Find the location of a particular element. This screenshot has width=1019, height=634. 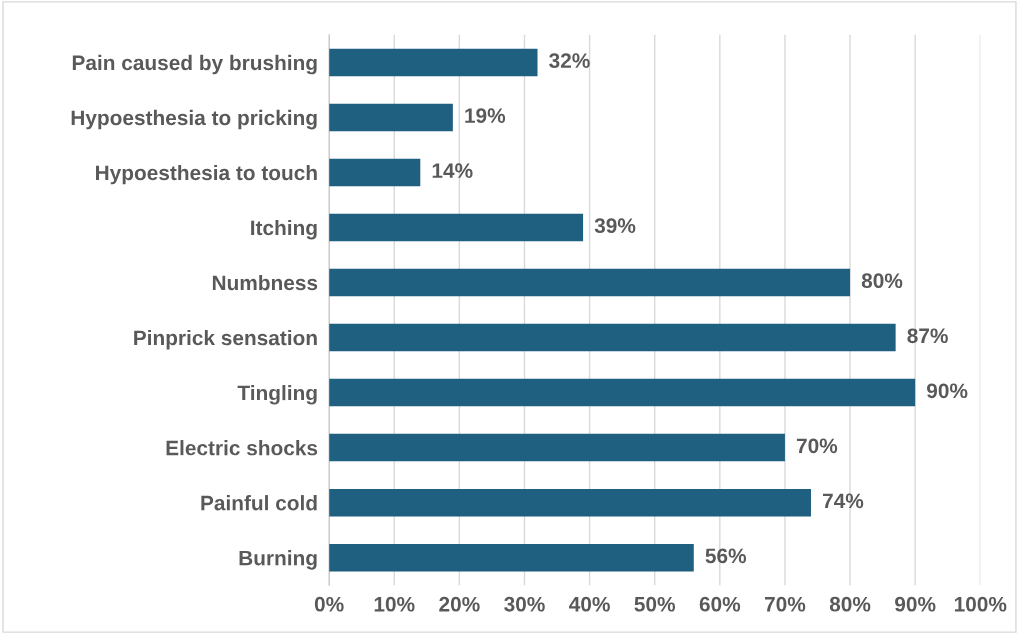

y-tick-label: Hypoesthesia to touch is located at coordinates (206, 174).